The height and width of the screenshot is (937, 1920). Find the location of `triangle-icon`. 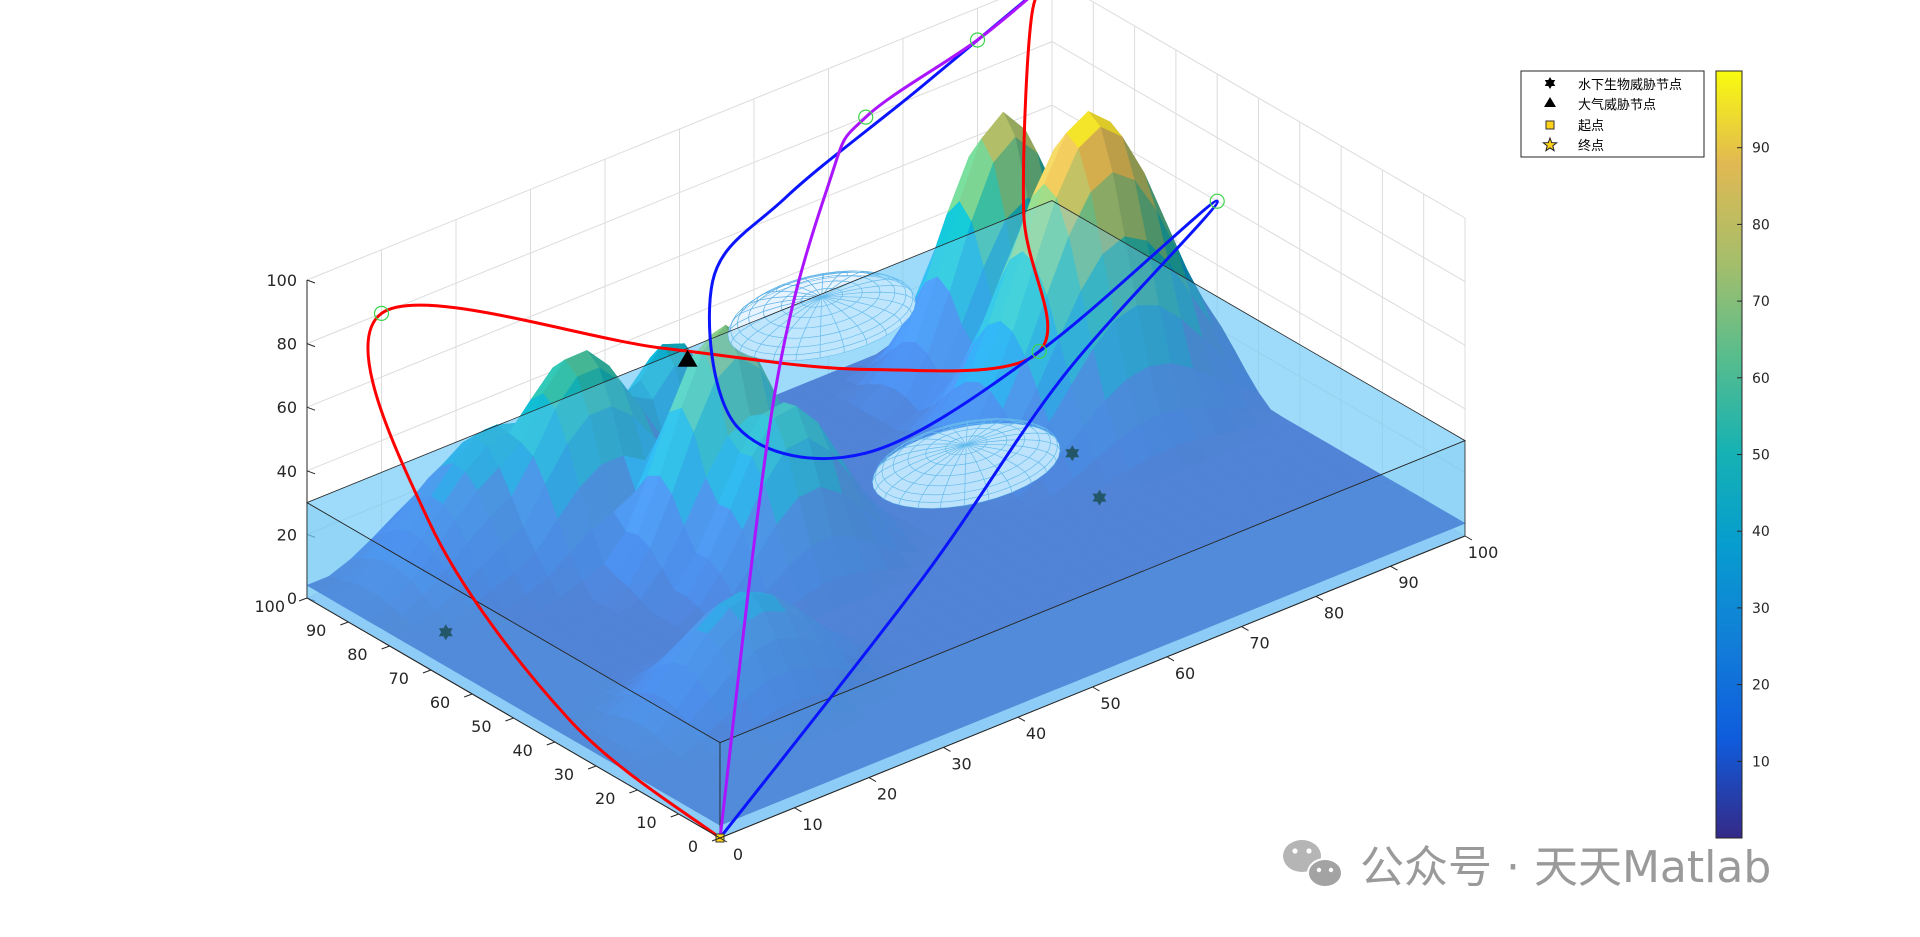

triangle-icon is located at coordinates (1550, 102).